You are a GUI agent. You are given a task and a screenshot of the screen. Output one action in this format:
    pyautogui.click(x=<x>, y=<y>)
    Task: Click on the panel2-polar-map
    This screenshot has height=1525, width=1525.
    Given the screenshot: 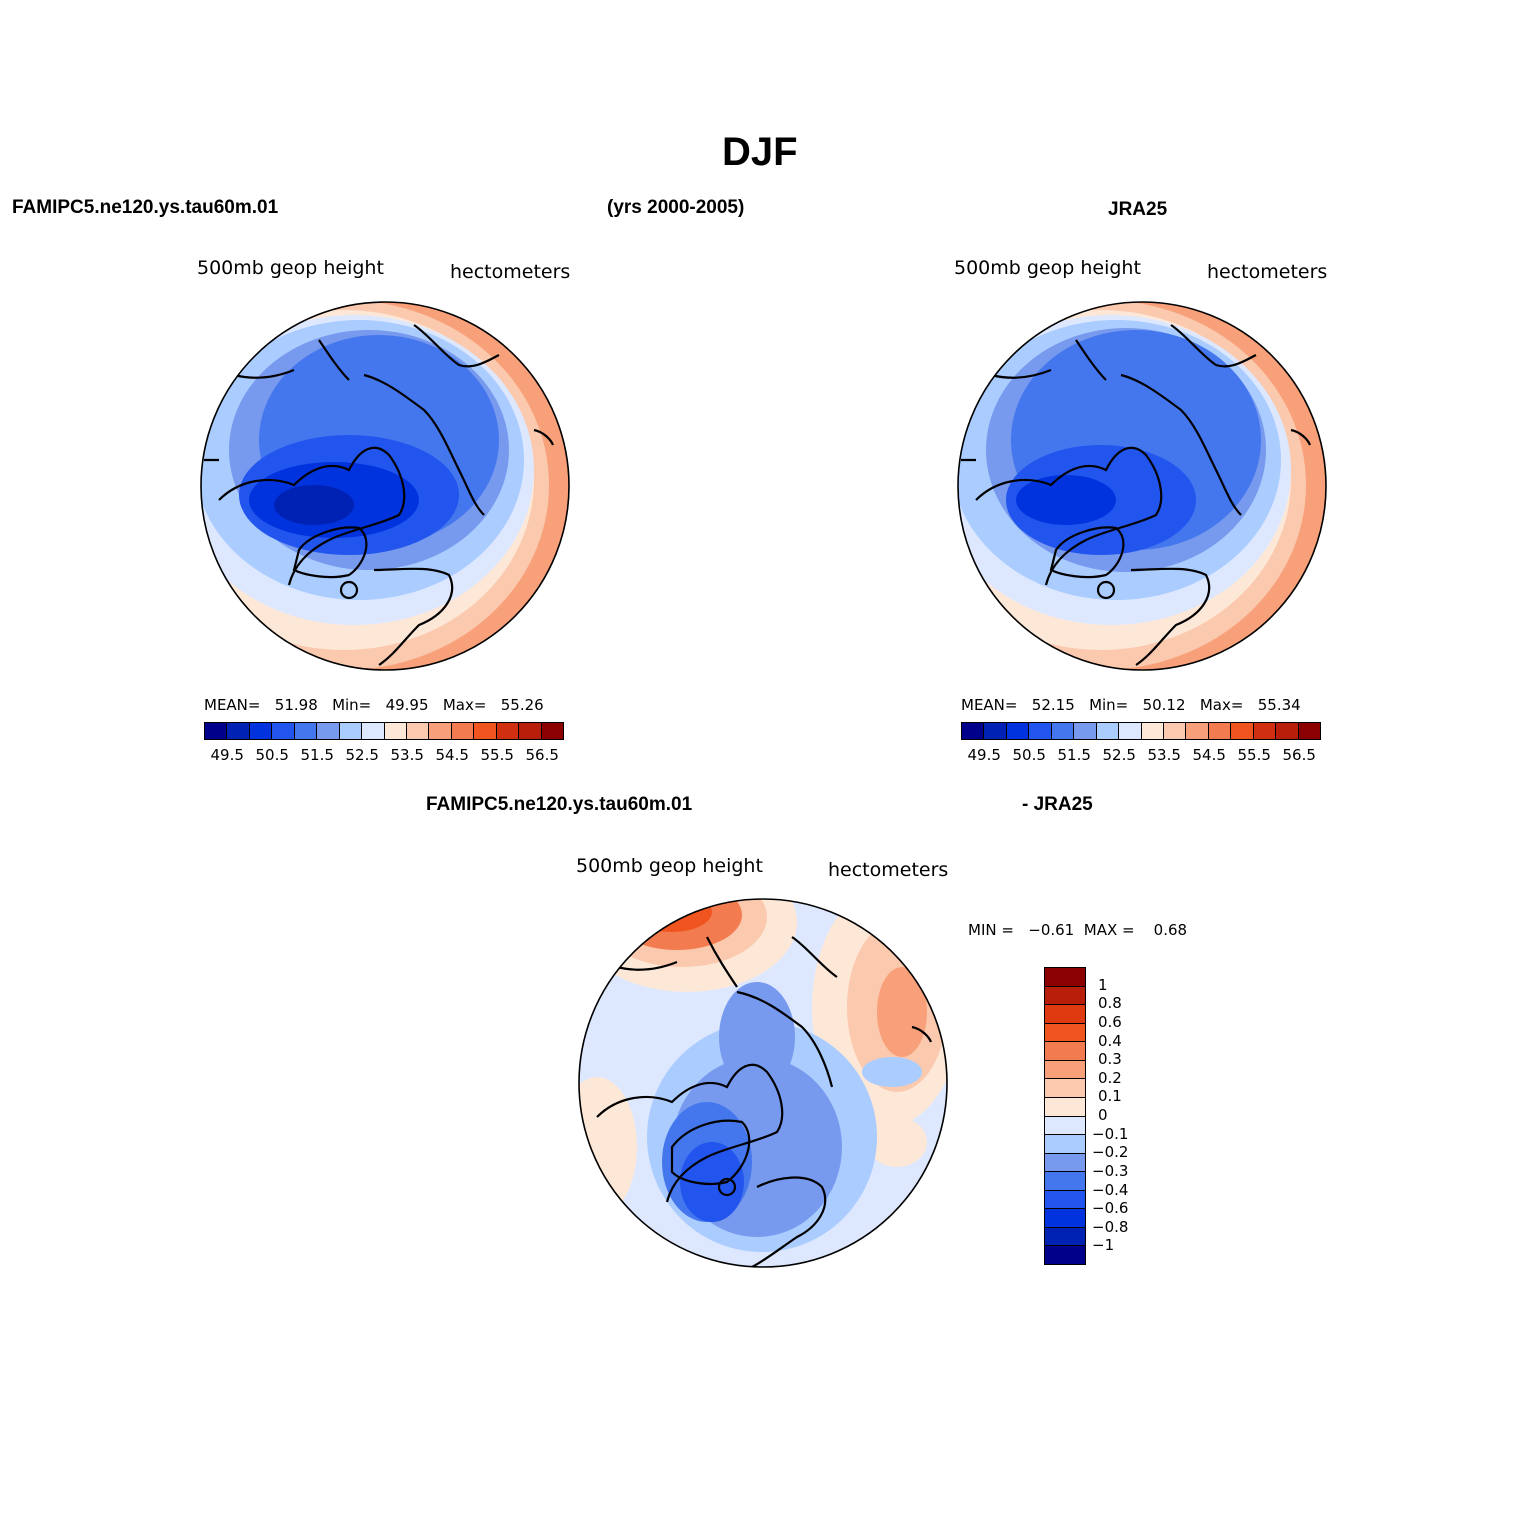 What is the action you would take?
    pyautogui.click(x=1142, y=486)
    